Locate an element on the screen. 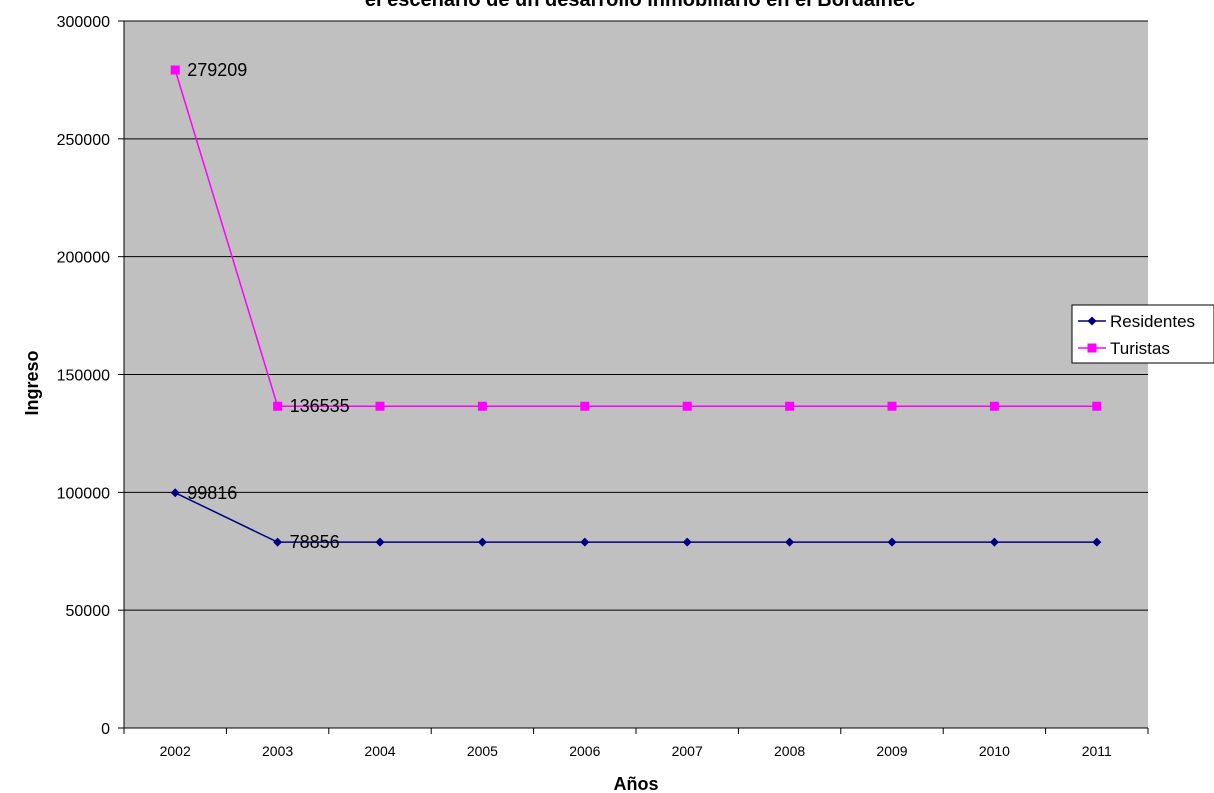 The width and height of the screenshot is (1214, 793). x-tick-label: 2007 is located at coordinates (687, 751).